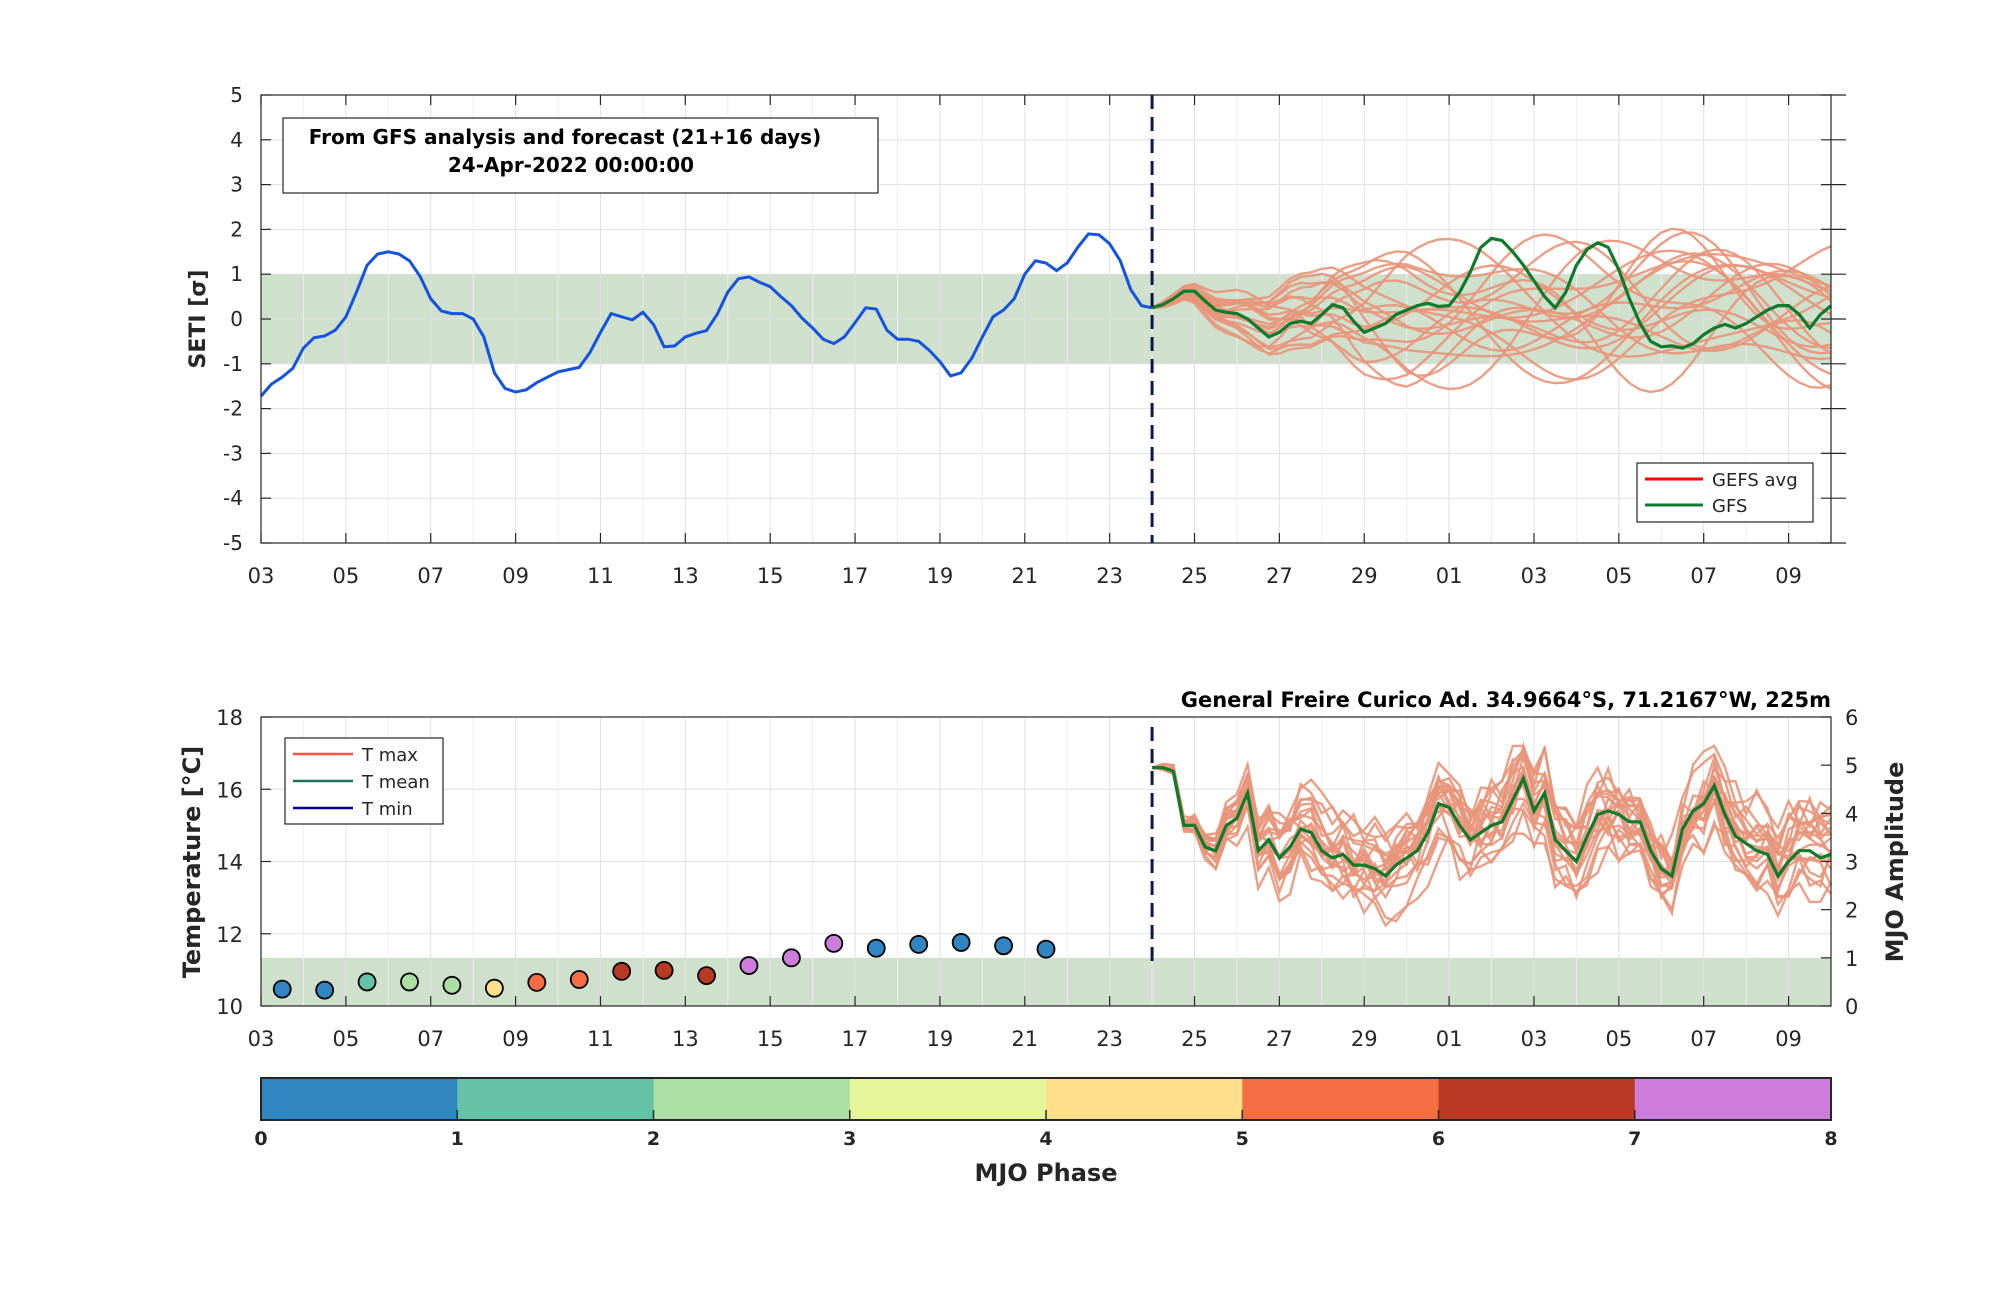  What do you see at coordinates (1242, 1139) in the screenshot?
I see `colorbar-tick-label: 5` at bounding box center [1242, 1139].